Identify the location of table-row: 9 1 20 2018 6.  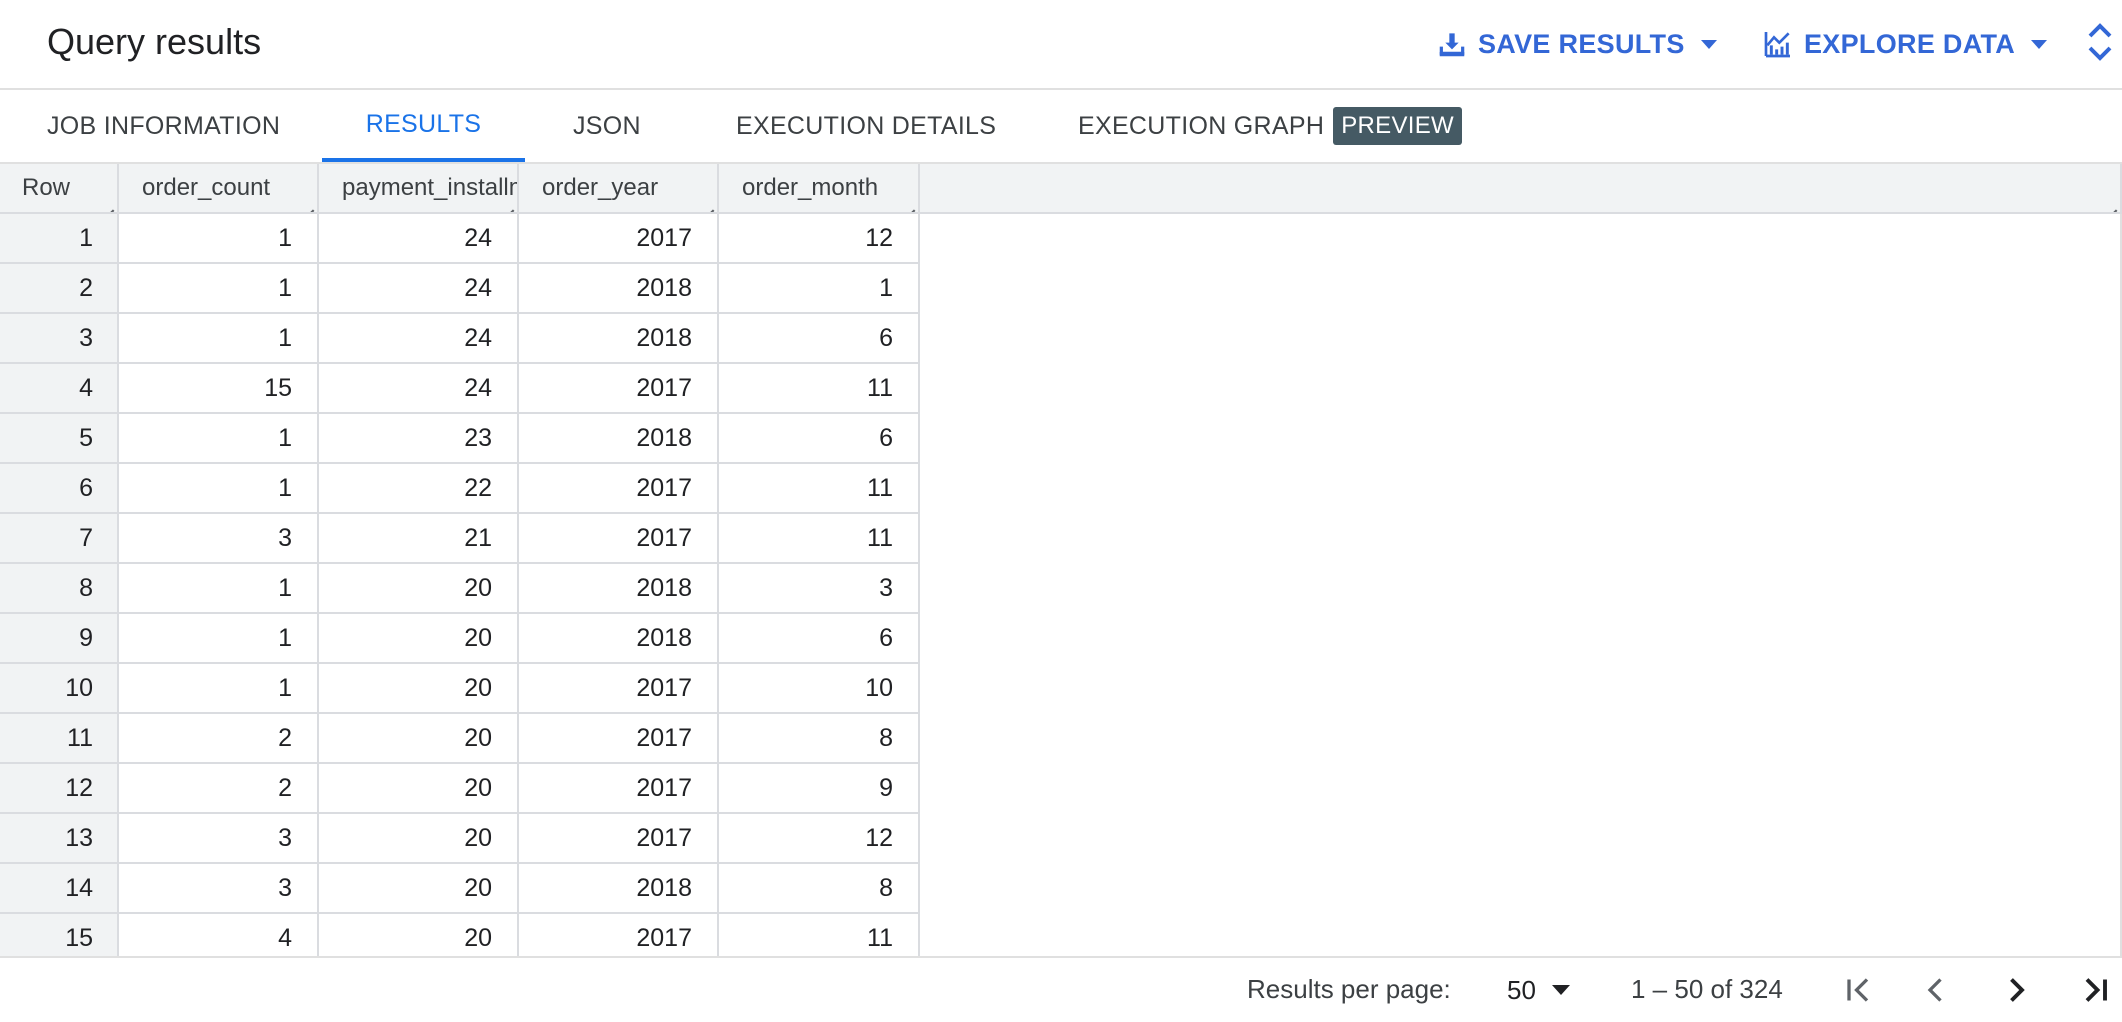
(460, 639).